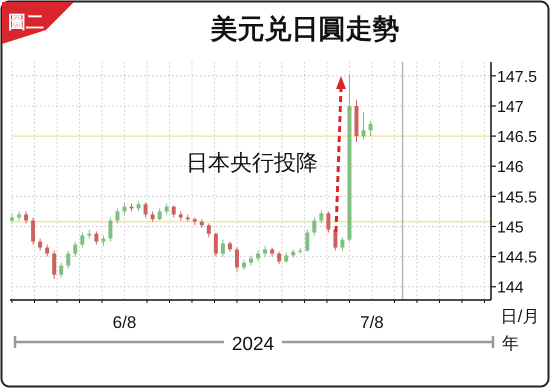 Image resolution: width=550 pixels, height=388 pixels. Describe the element at coordinates (252, 162) in the screenshot. I see `annotation: 日本央行投降` at that location.